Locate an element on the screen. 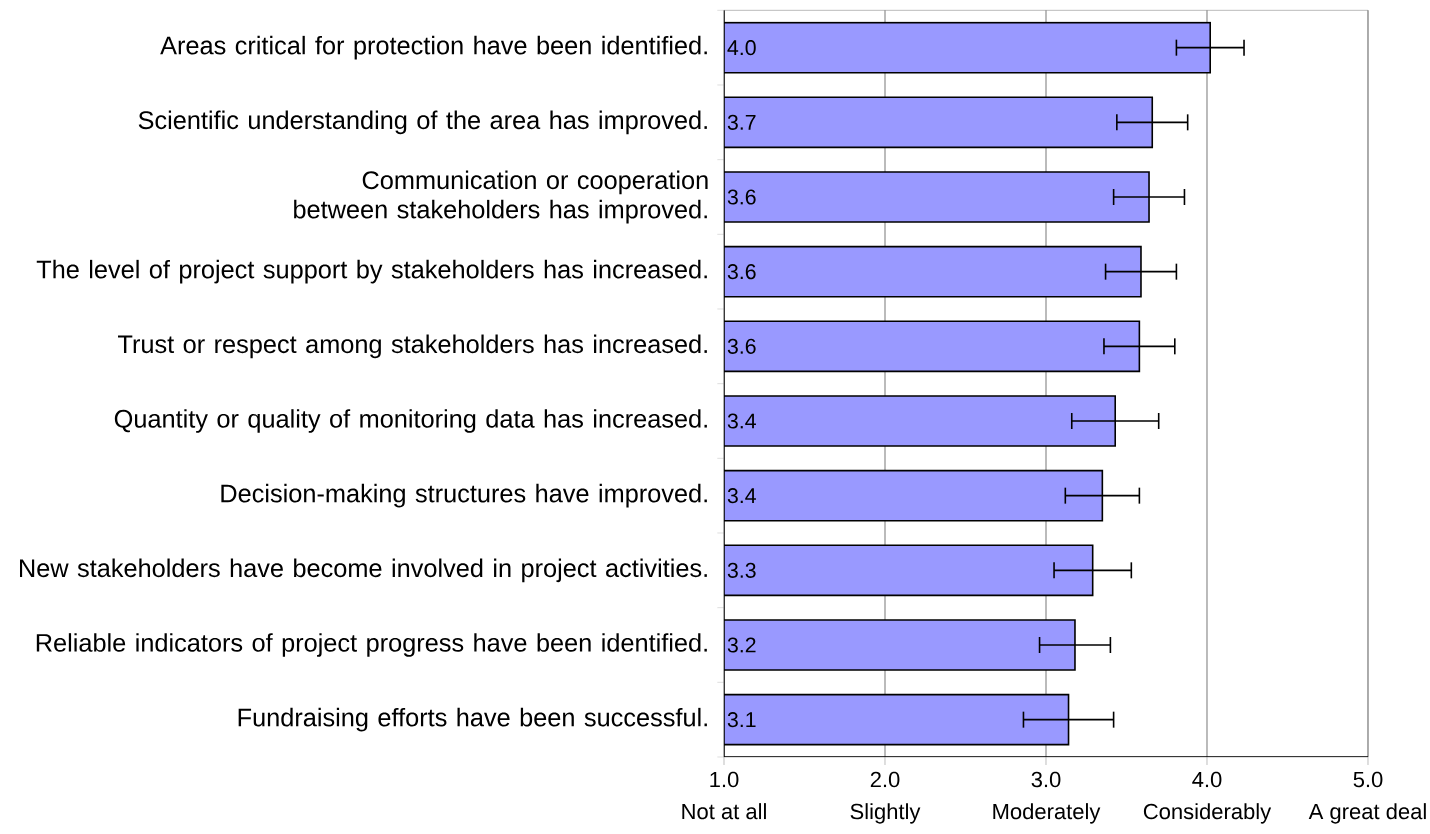 The height and width of the screenshot is (834, 1430). y-tick-label: Decision-making structures have improved. is located at coordinates (464, 495).